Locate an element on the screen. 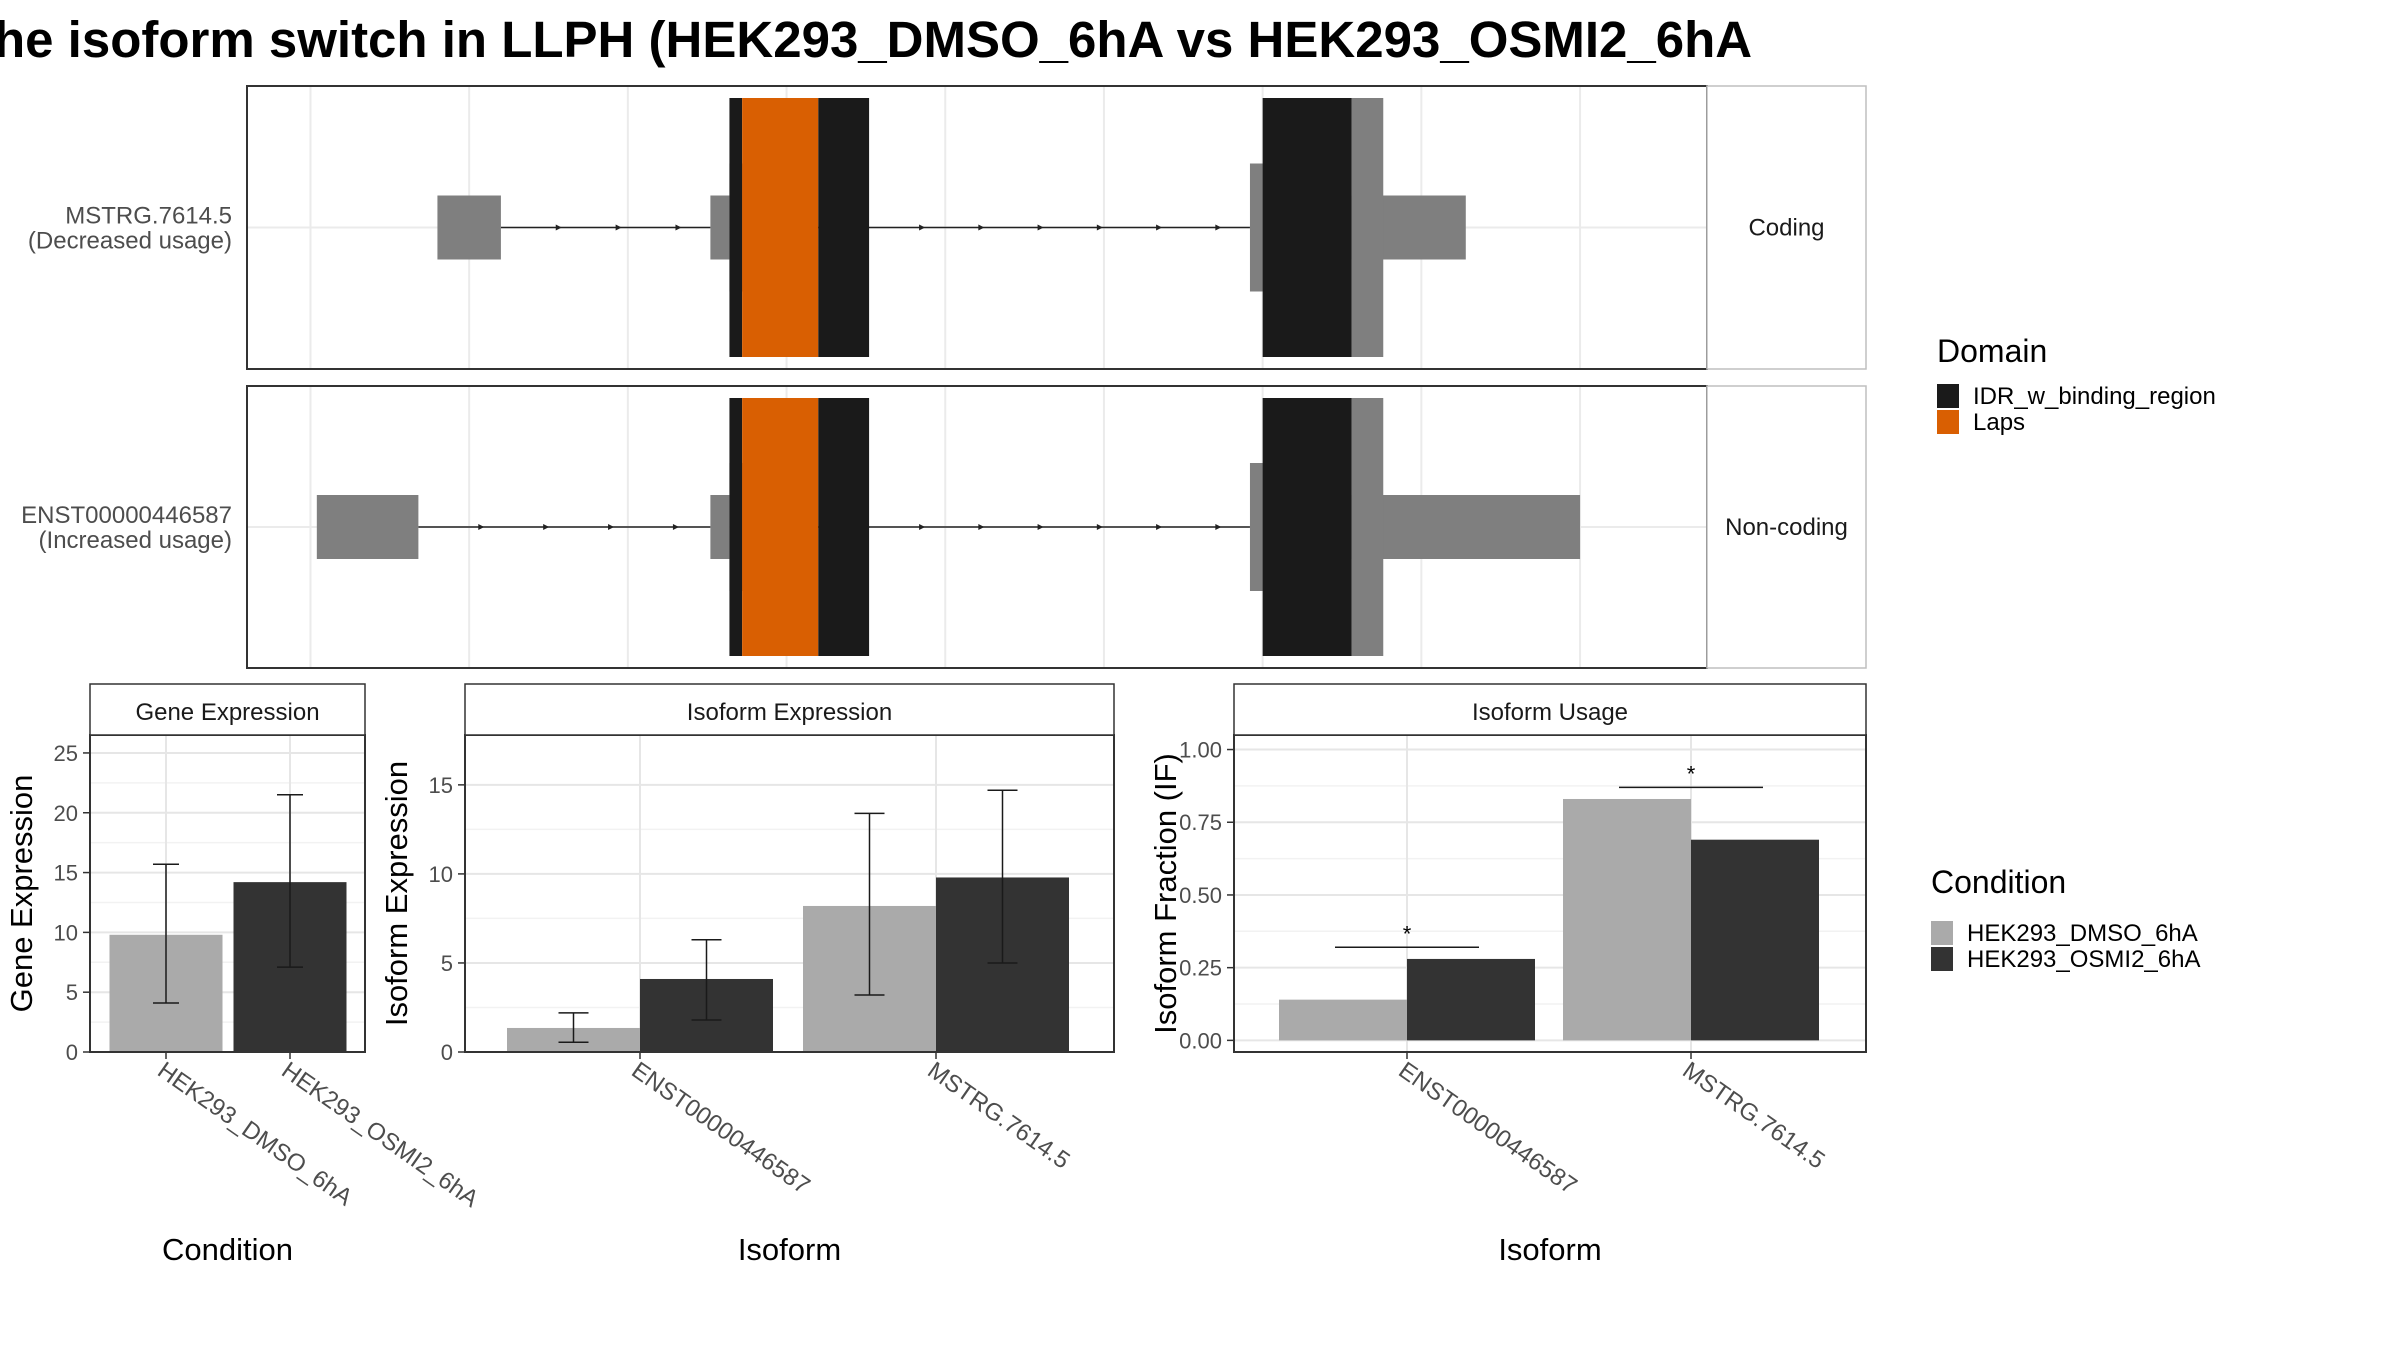 This screenshot has height=1350, width=2400. legend-title: Domain is located at coordinates (1992, 351).